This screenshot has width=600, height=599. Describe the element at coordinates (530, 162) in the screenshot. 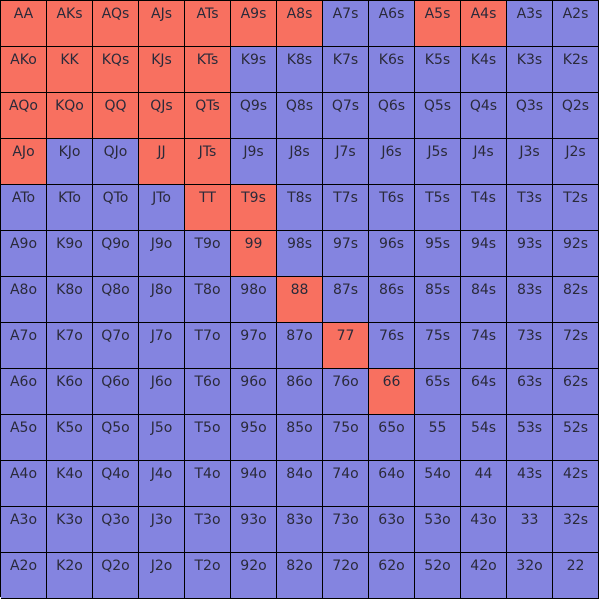

I see `hand-cell-J3s: J3s` at that location.